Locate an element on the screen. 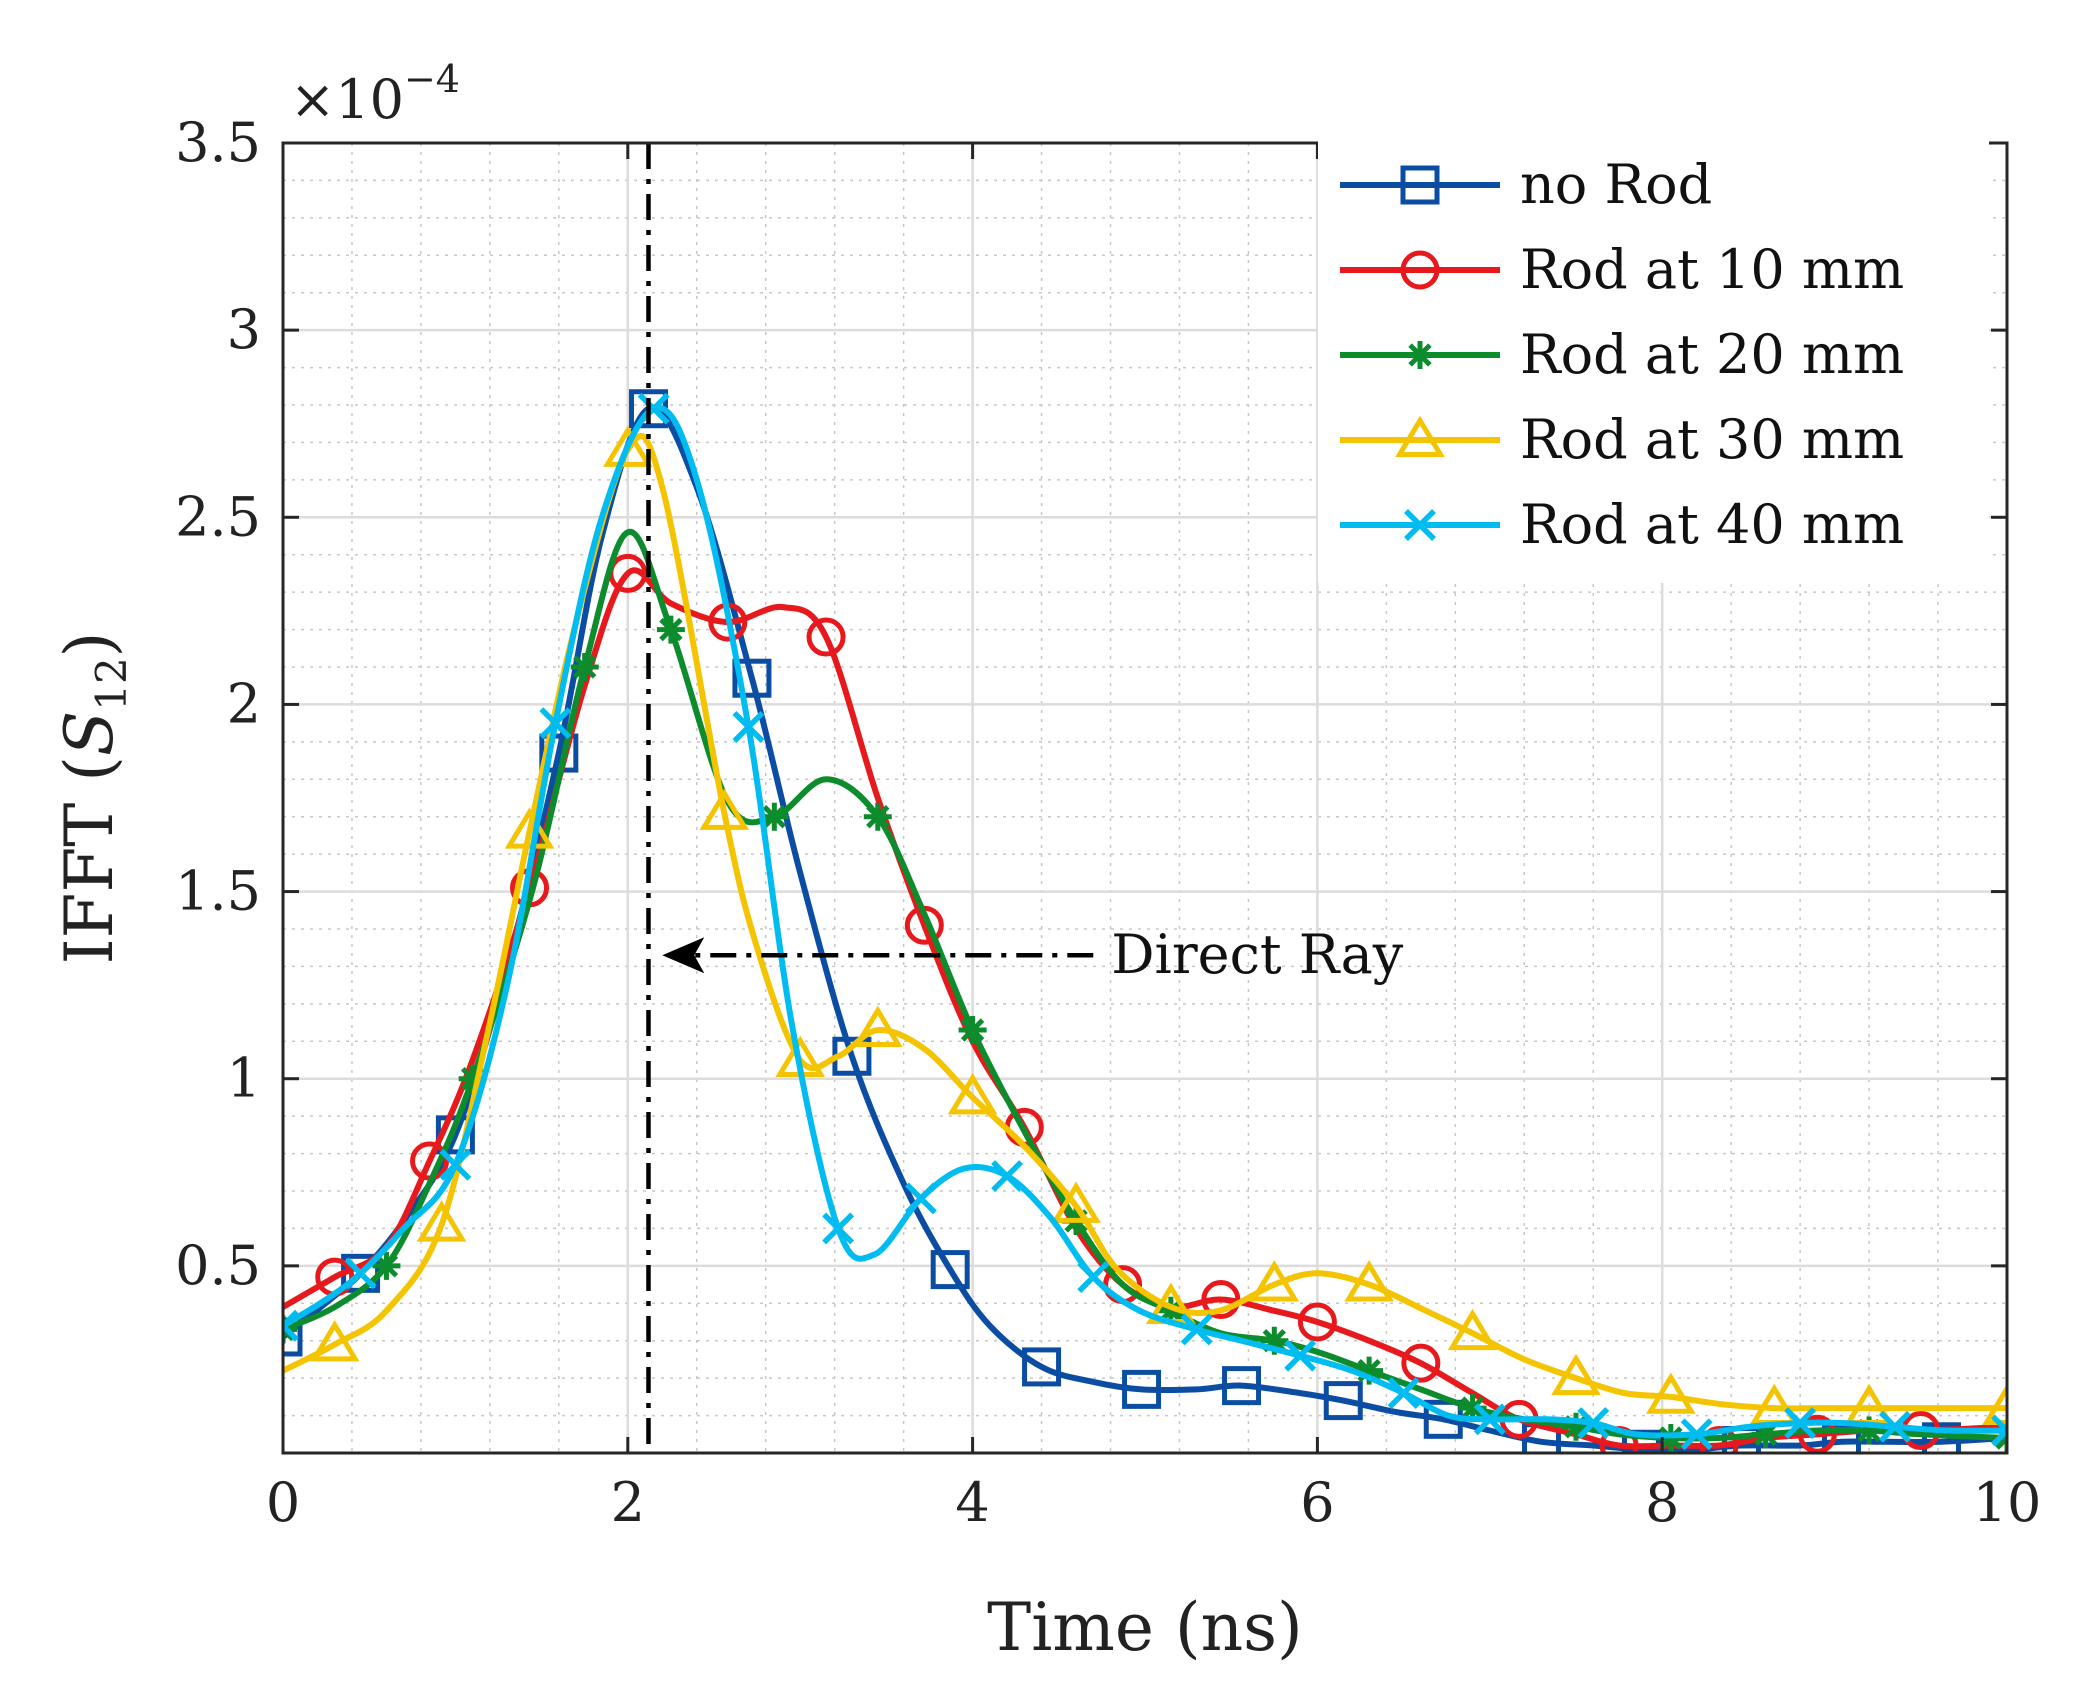 This screenshot has width=2081, height=1691. legend-item-rod-at-30-mm: Rod at 30 mm is located at coordinates (1622, 439).